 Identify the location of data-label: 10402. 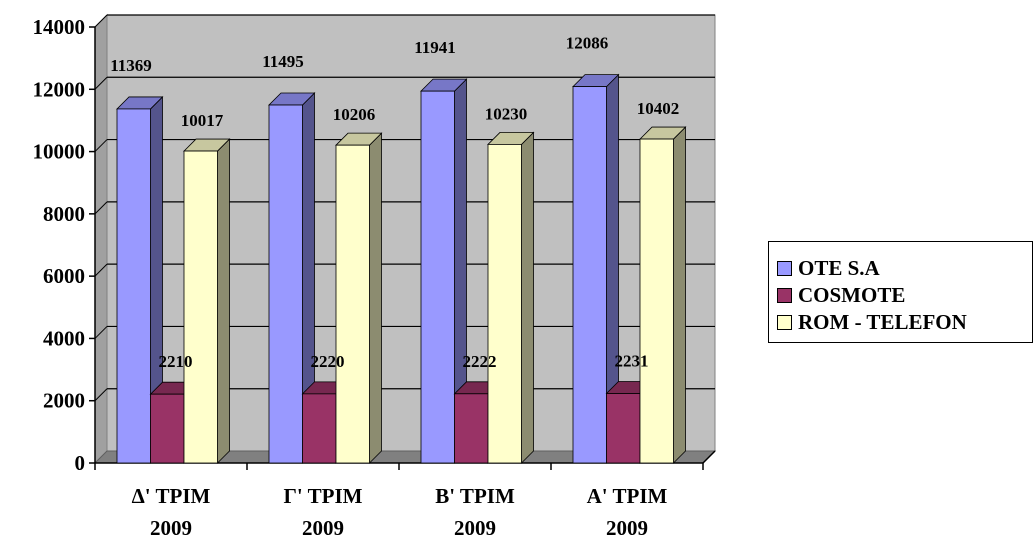
(658, 108).